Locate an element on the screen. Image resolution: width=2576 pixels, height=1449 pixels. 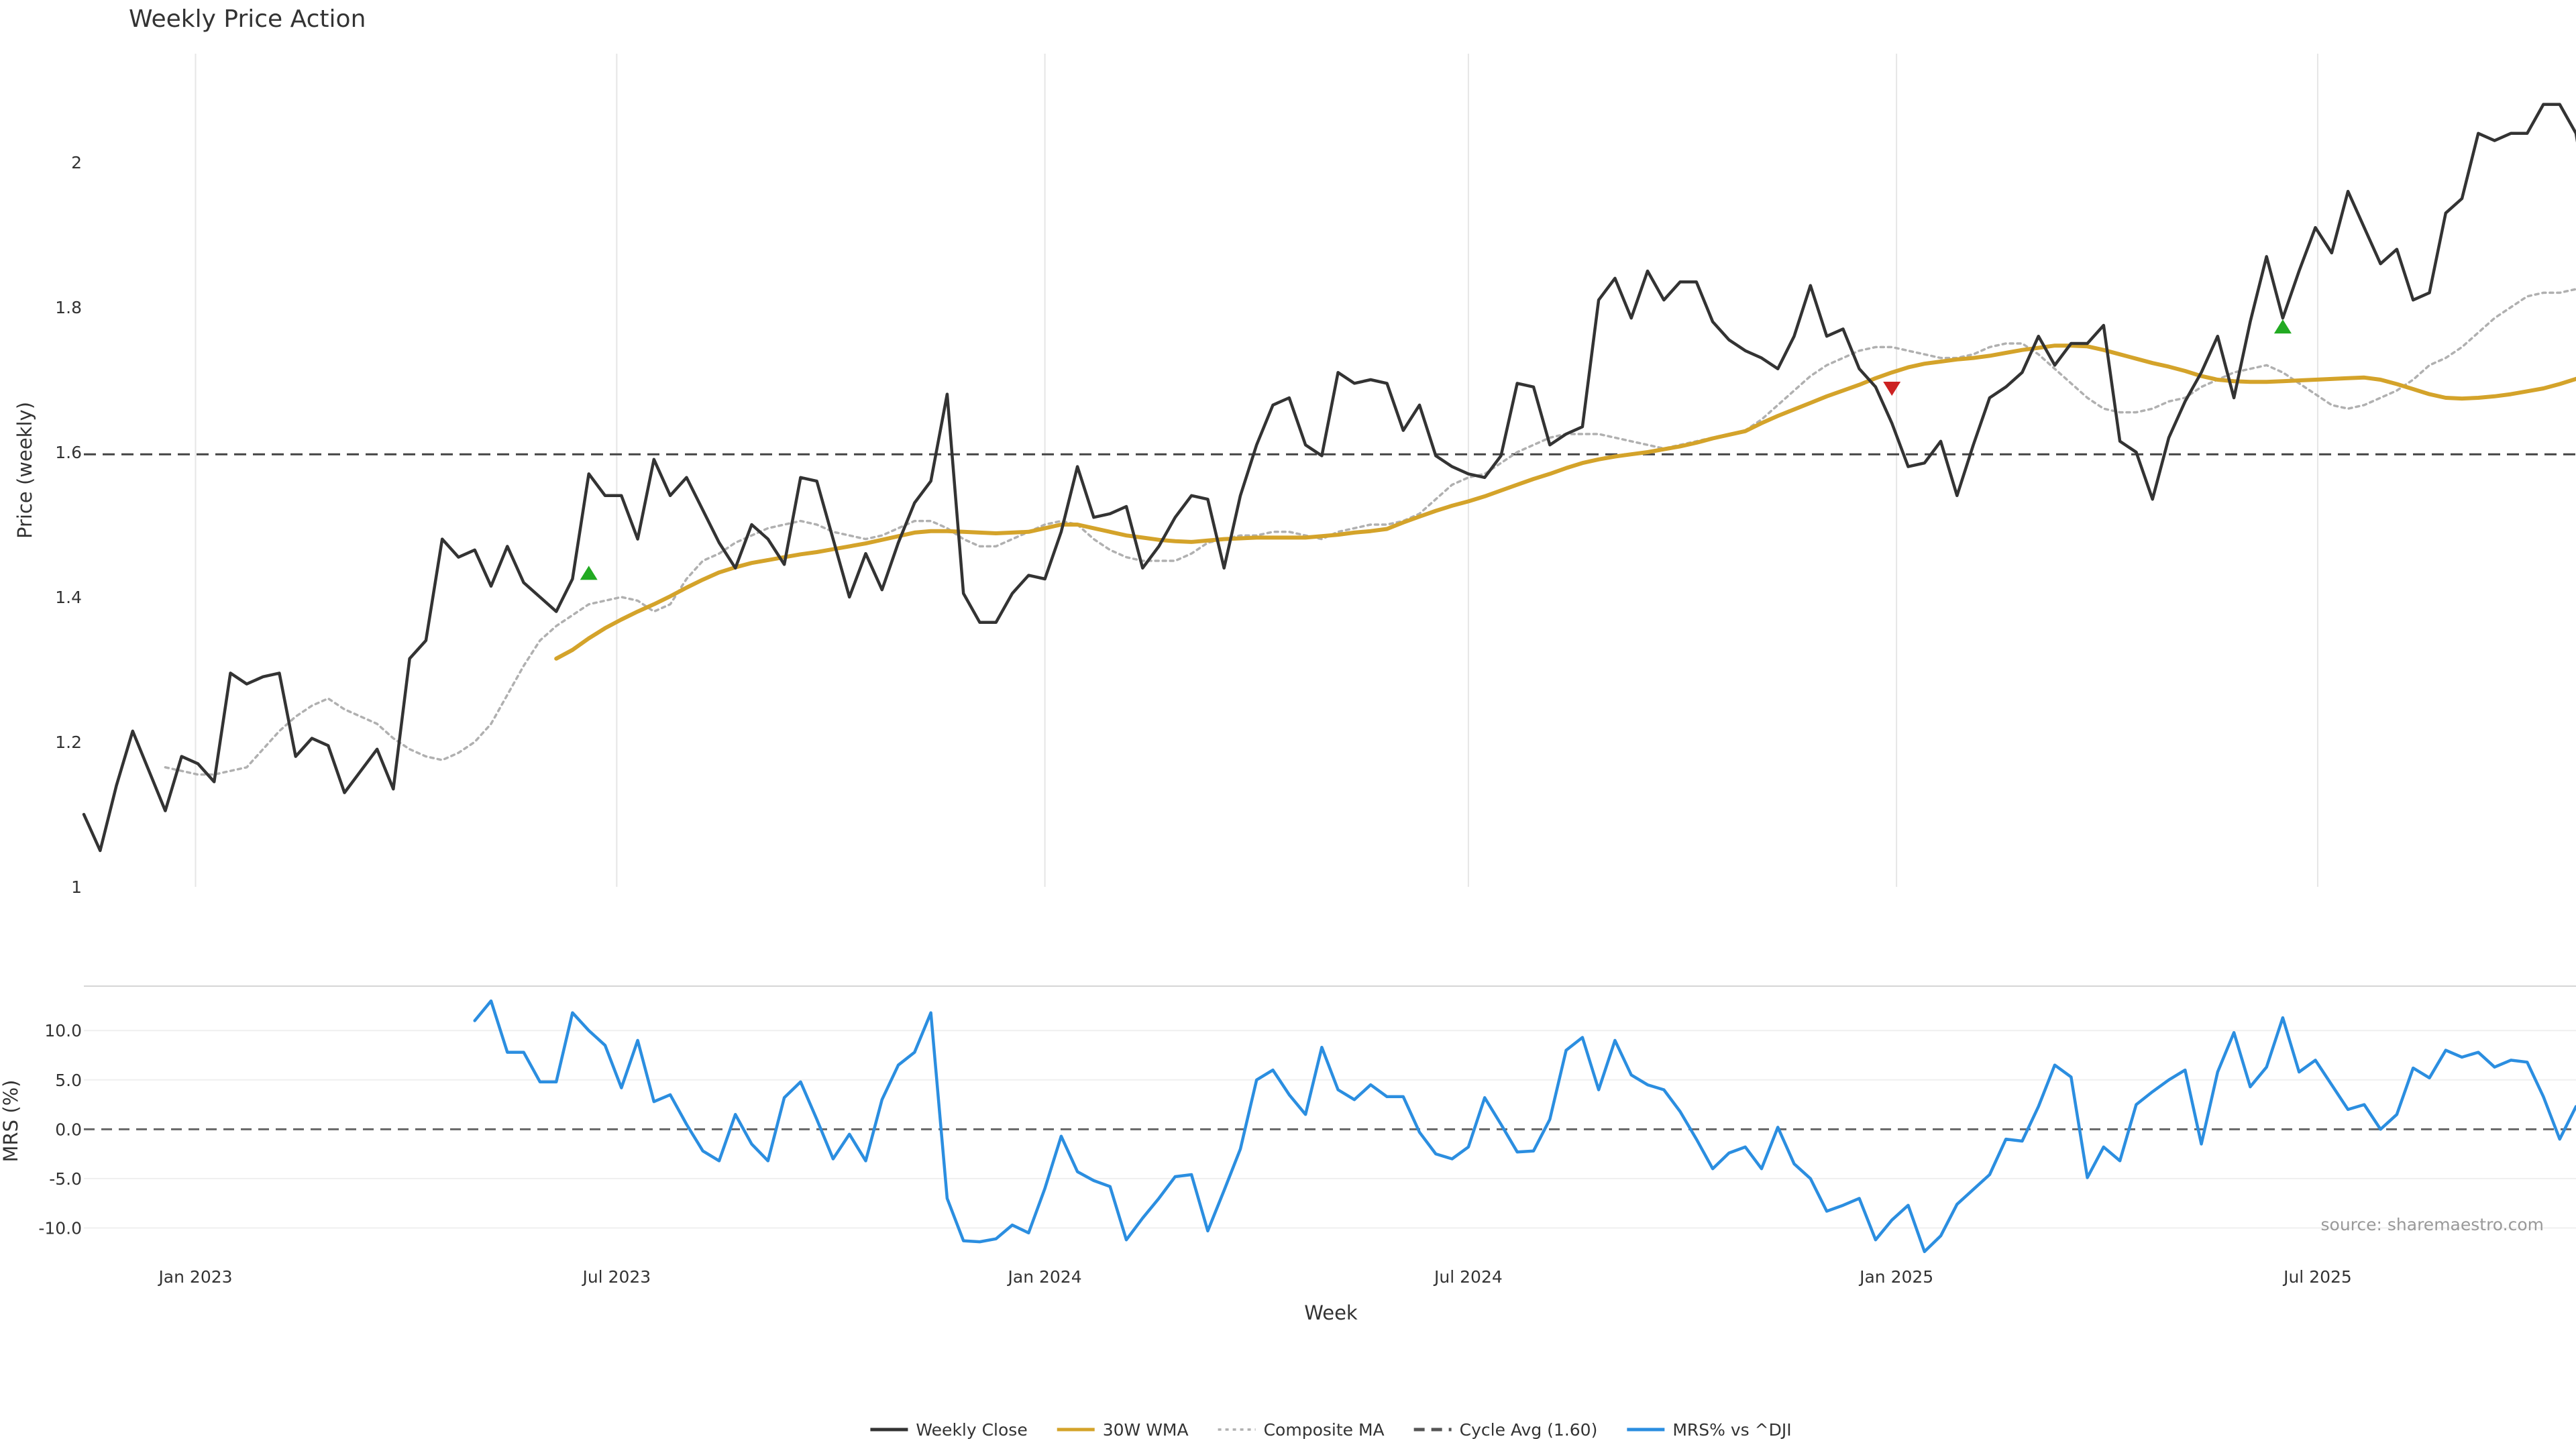
x-axis-label: Week is located at coordinates (1331, 1312).